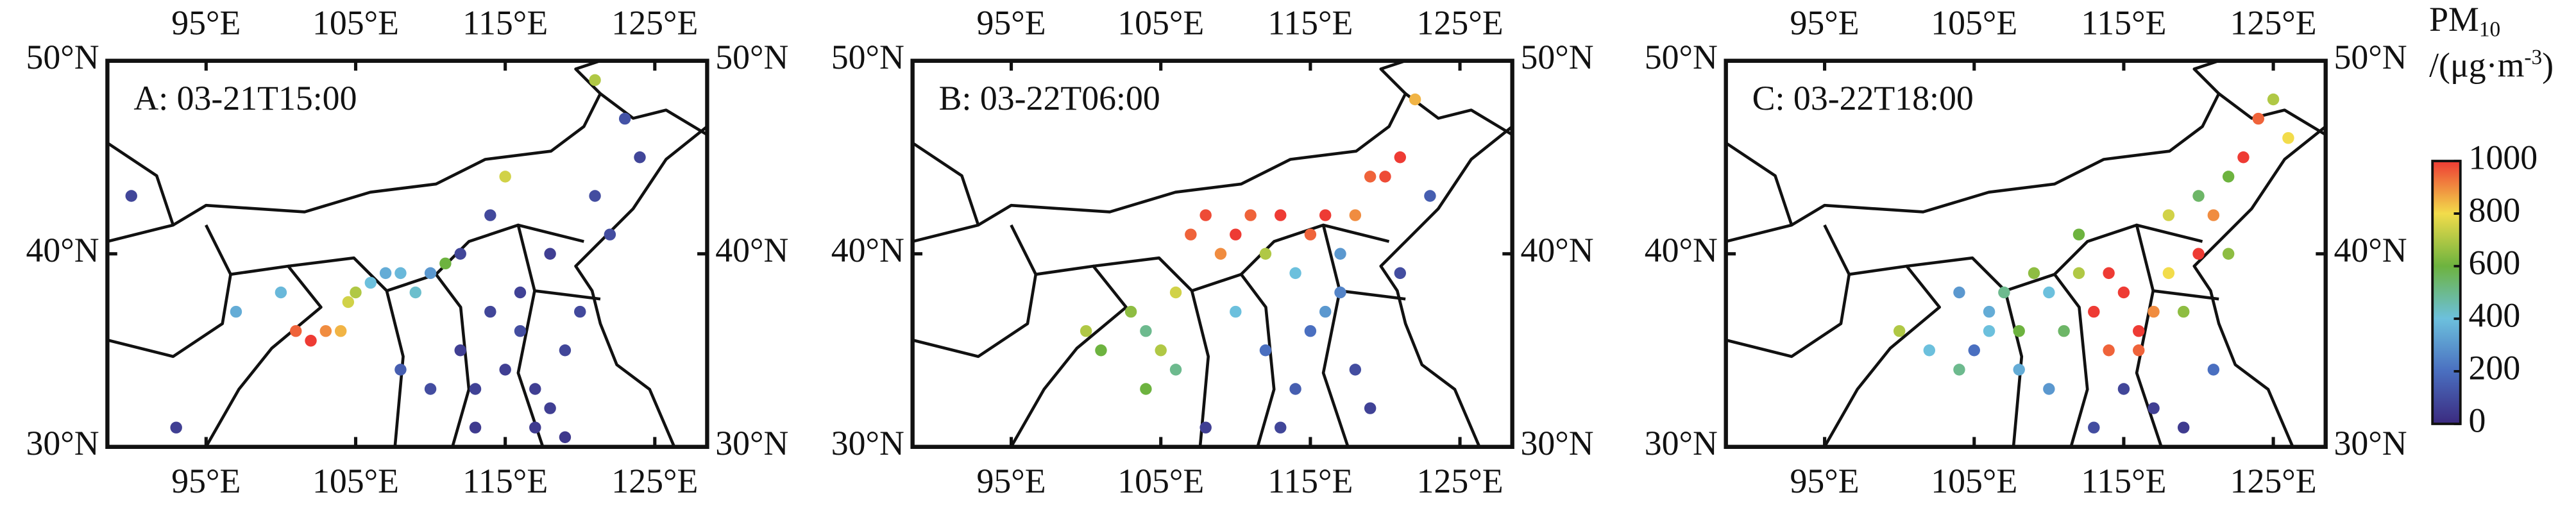 This screenshot has width=2576, height=506. Describe the element at coordinates (2495, 315) in the screenshot. I see `colorbar-tick-label: 400` at that location.